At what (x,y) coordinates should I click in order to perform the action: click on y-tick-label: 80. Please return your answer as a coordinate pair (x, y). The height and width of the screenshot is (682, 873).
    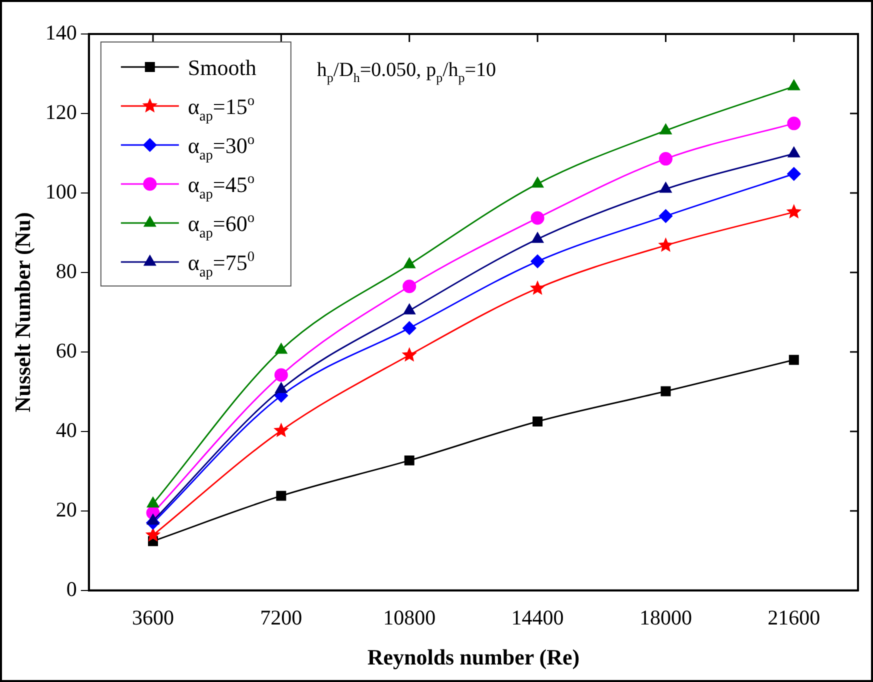
    Looking at the image, I should click on (66, 270).